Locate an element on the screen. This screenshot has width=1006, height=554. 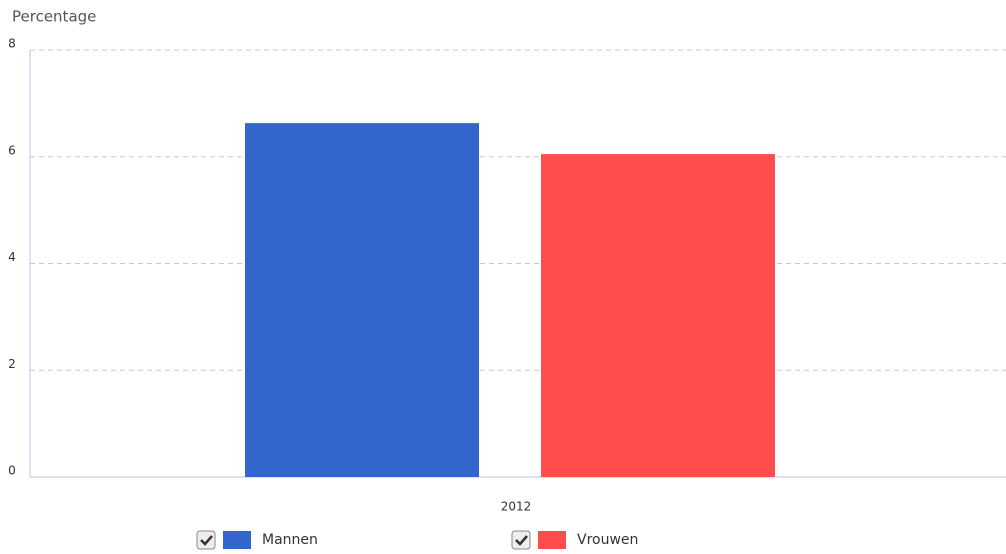
legend-item: Vrouwen is located at coordinates (574, 540).